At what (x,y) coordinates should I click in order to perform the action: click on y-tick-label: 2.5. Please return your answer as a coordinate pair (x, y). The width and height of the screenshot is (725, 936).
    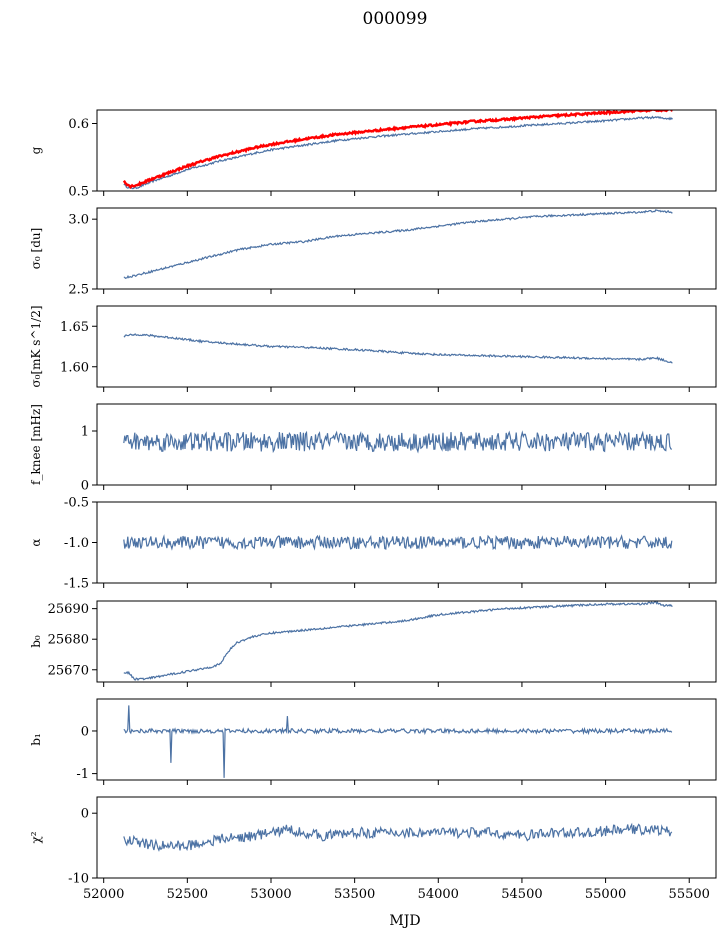
    Looking at the image, I should click on (78, 290).